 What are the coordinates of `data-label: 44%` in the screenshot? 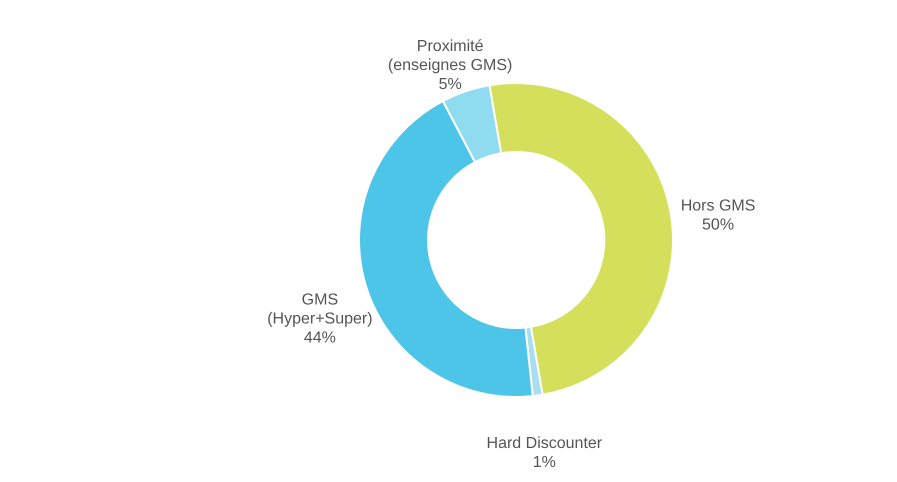 It's located at (320, 338).